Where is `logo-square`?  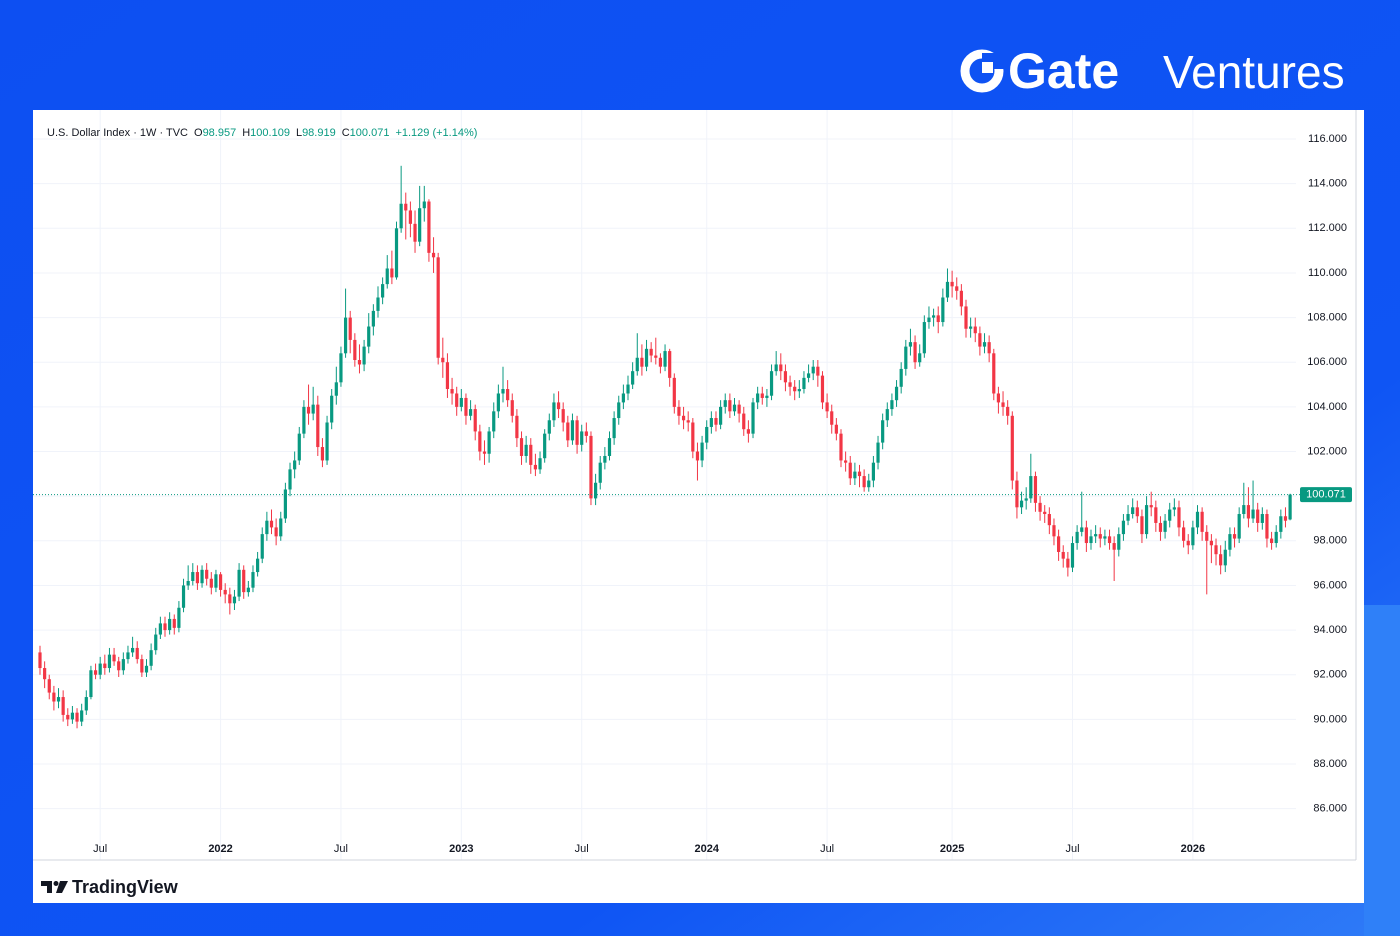 logo-square is located at coordinates (987, 67).